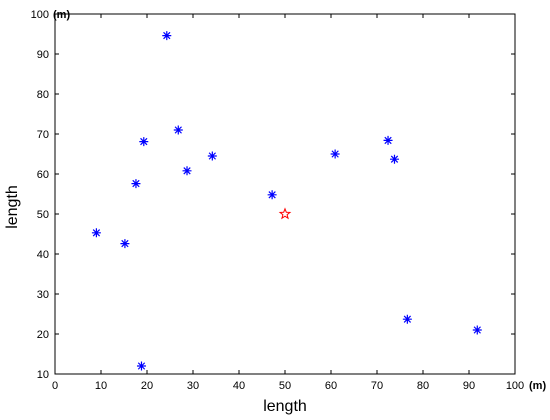  What do you see at coordinates (43, 375) in the screenshot?
I see `y-tick-label: 10` at bounding box center [43, 375].